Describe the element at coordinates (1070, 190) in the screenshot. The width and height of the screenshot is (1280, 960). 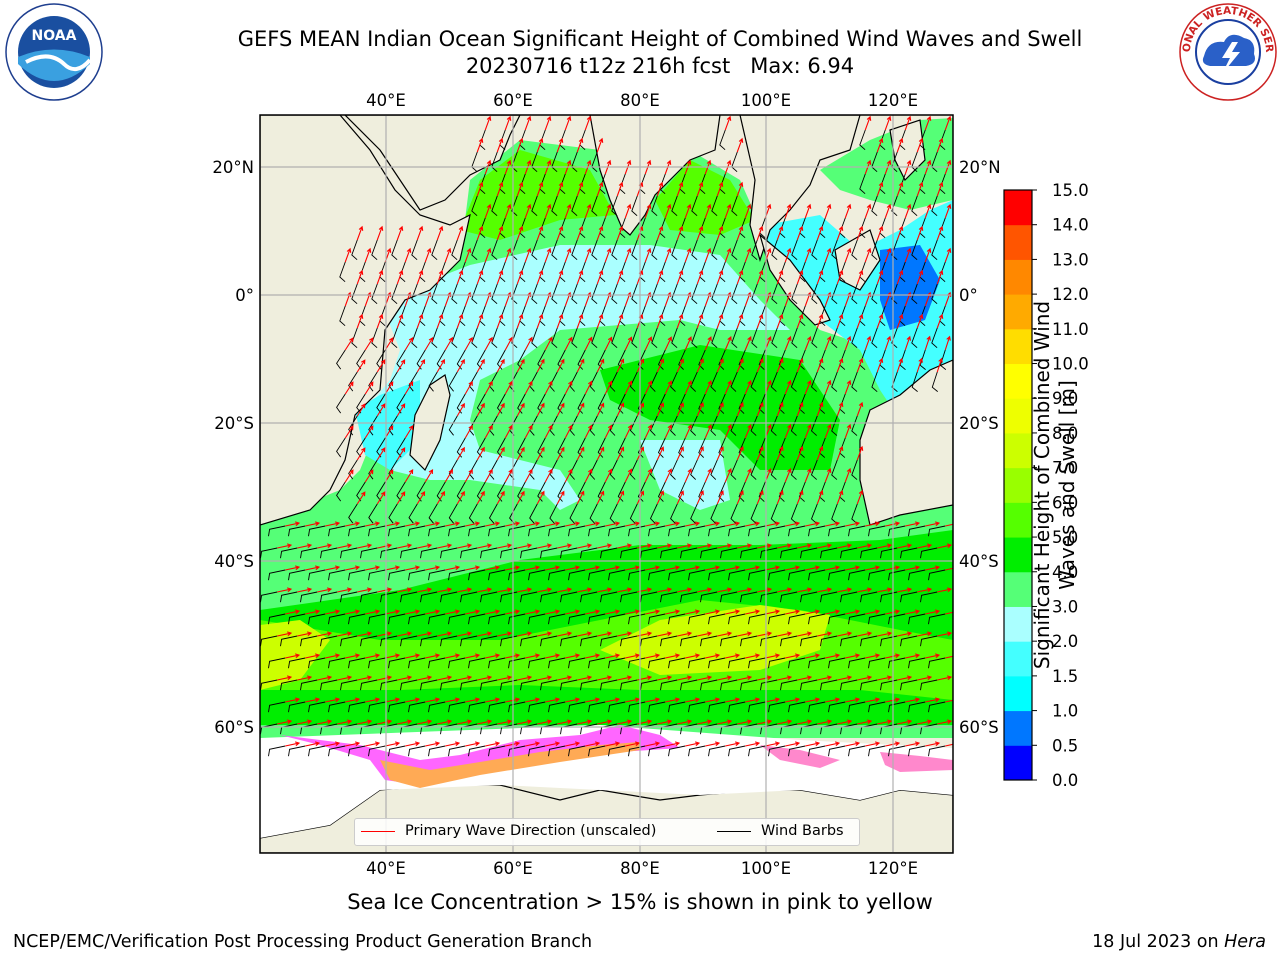
I see `colorbar-tick-label: 15.0` at that location.